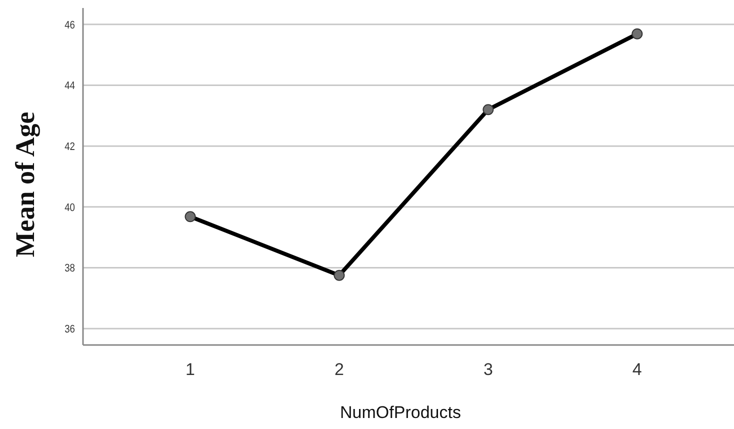 The height and width of the screenshot is (429, 734). What do you see at coordinates (70, 268) in the screenshot?
I see `y-tick-label: 38` at bounding box center [70, 268].